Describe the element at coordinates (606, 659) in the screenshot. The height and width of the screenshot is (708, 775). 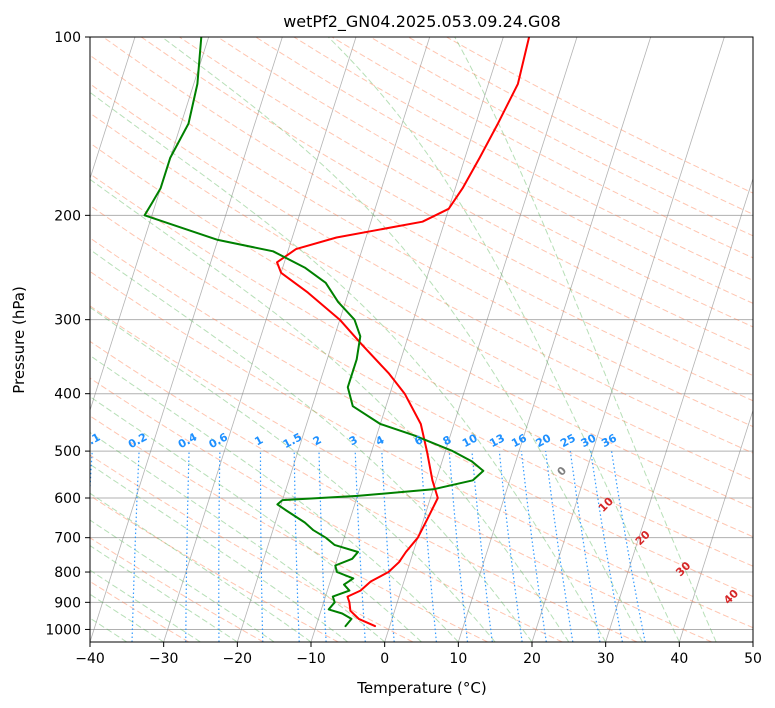
I see `x-tick-label: 30` at that location.